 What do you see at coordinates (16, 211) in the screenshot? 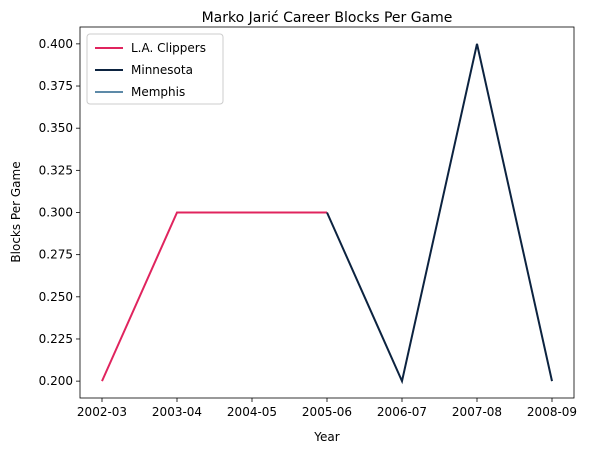
I see `y-axis-label: Blocks Per Game` at bounding box center [16, 211].